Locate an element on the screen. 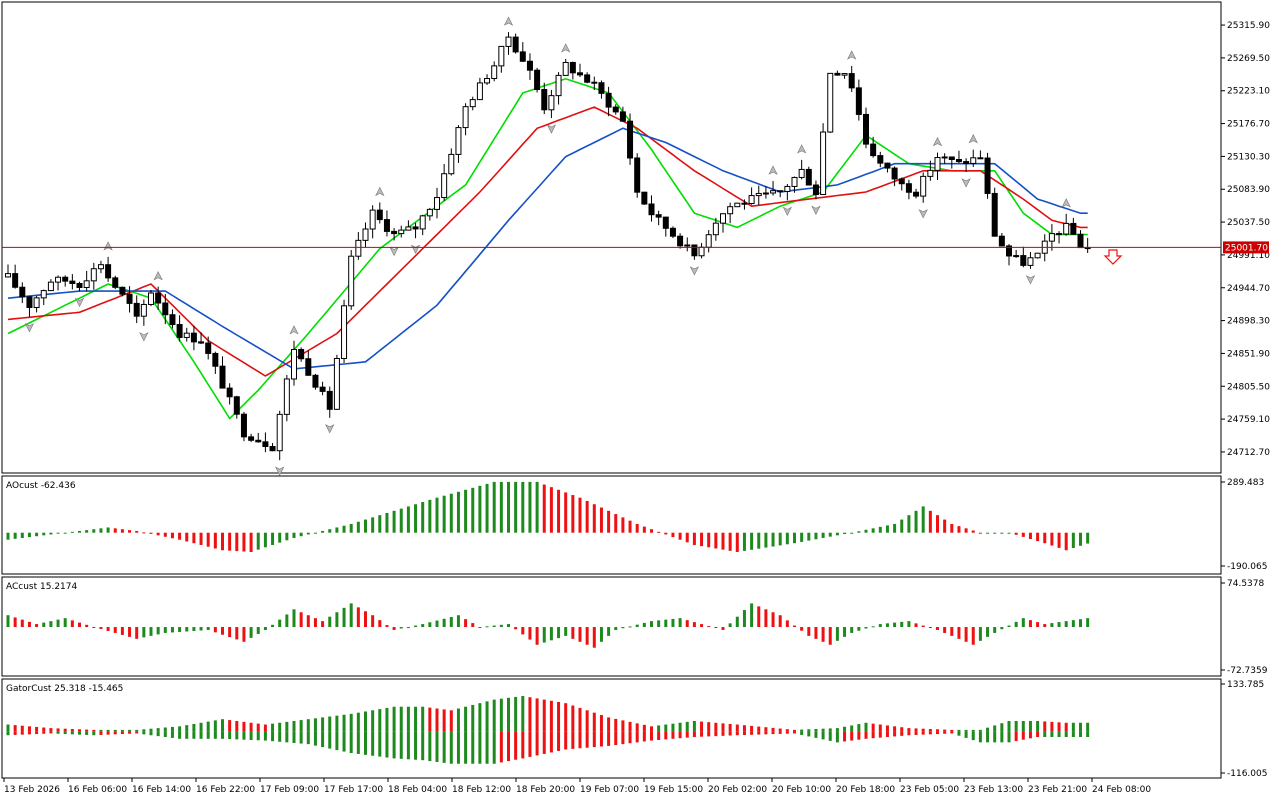  ao-indicator-panel: AOcust -62.436 289.483 -190.065 is located at coordinates (634, 525).